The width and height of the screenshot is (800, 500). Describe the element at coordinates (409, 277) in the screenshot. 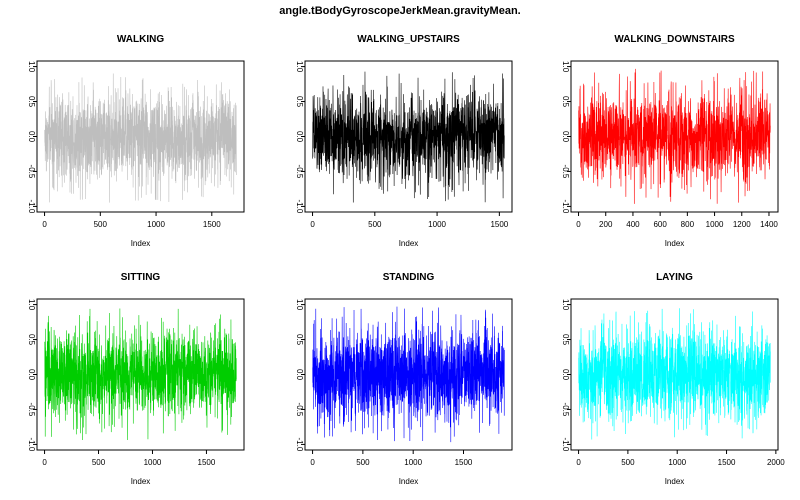

I see `panel-title: STANDING` at that location.